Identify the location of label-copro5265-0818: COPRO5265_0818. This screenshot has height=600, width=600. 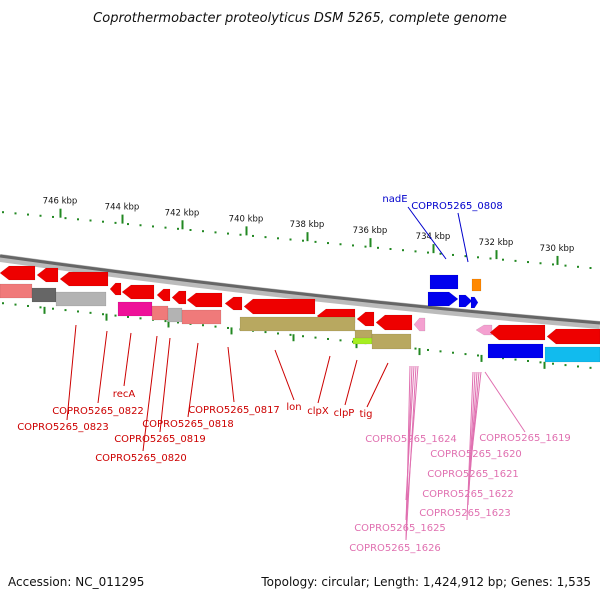
(188, 424).